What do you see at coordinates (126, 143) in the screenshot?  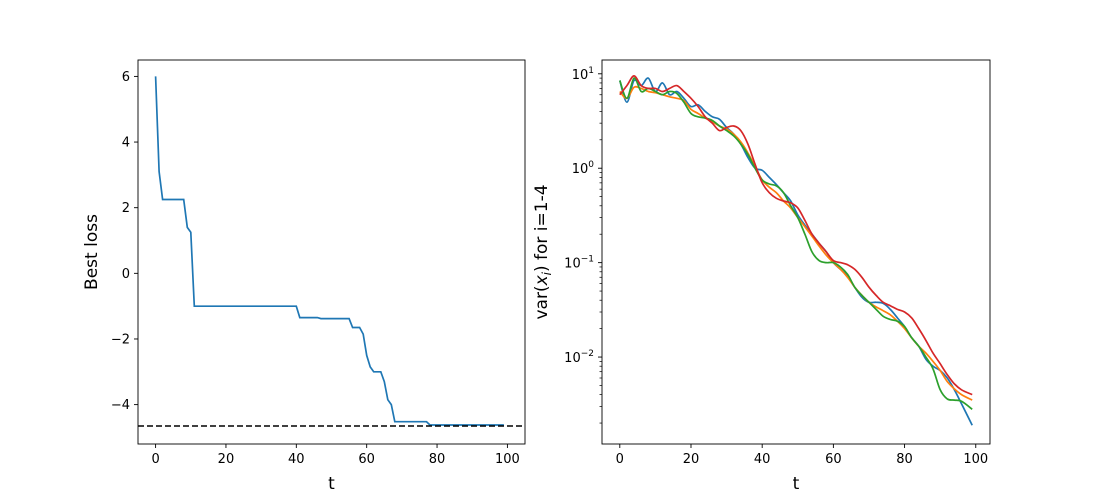 I see `y-tick-label: 4` at bounding box center [126, 143].